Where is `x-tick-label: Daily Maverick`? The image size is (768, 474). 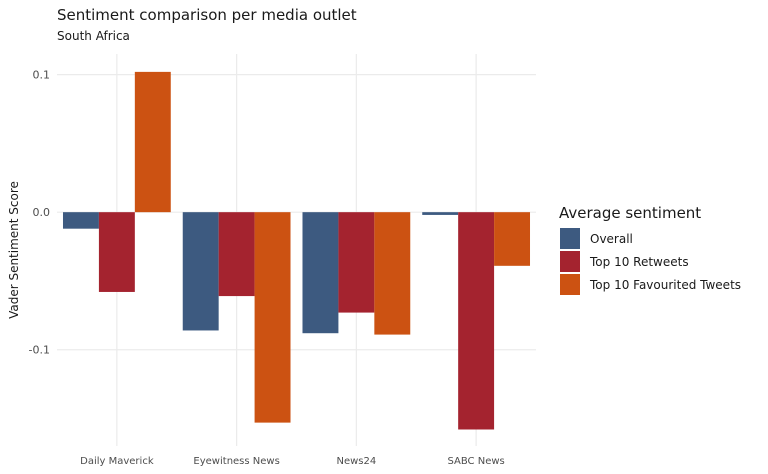 x-tick-label: Daily Maverick is located at coordinates (117, 461).